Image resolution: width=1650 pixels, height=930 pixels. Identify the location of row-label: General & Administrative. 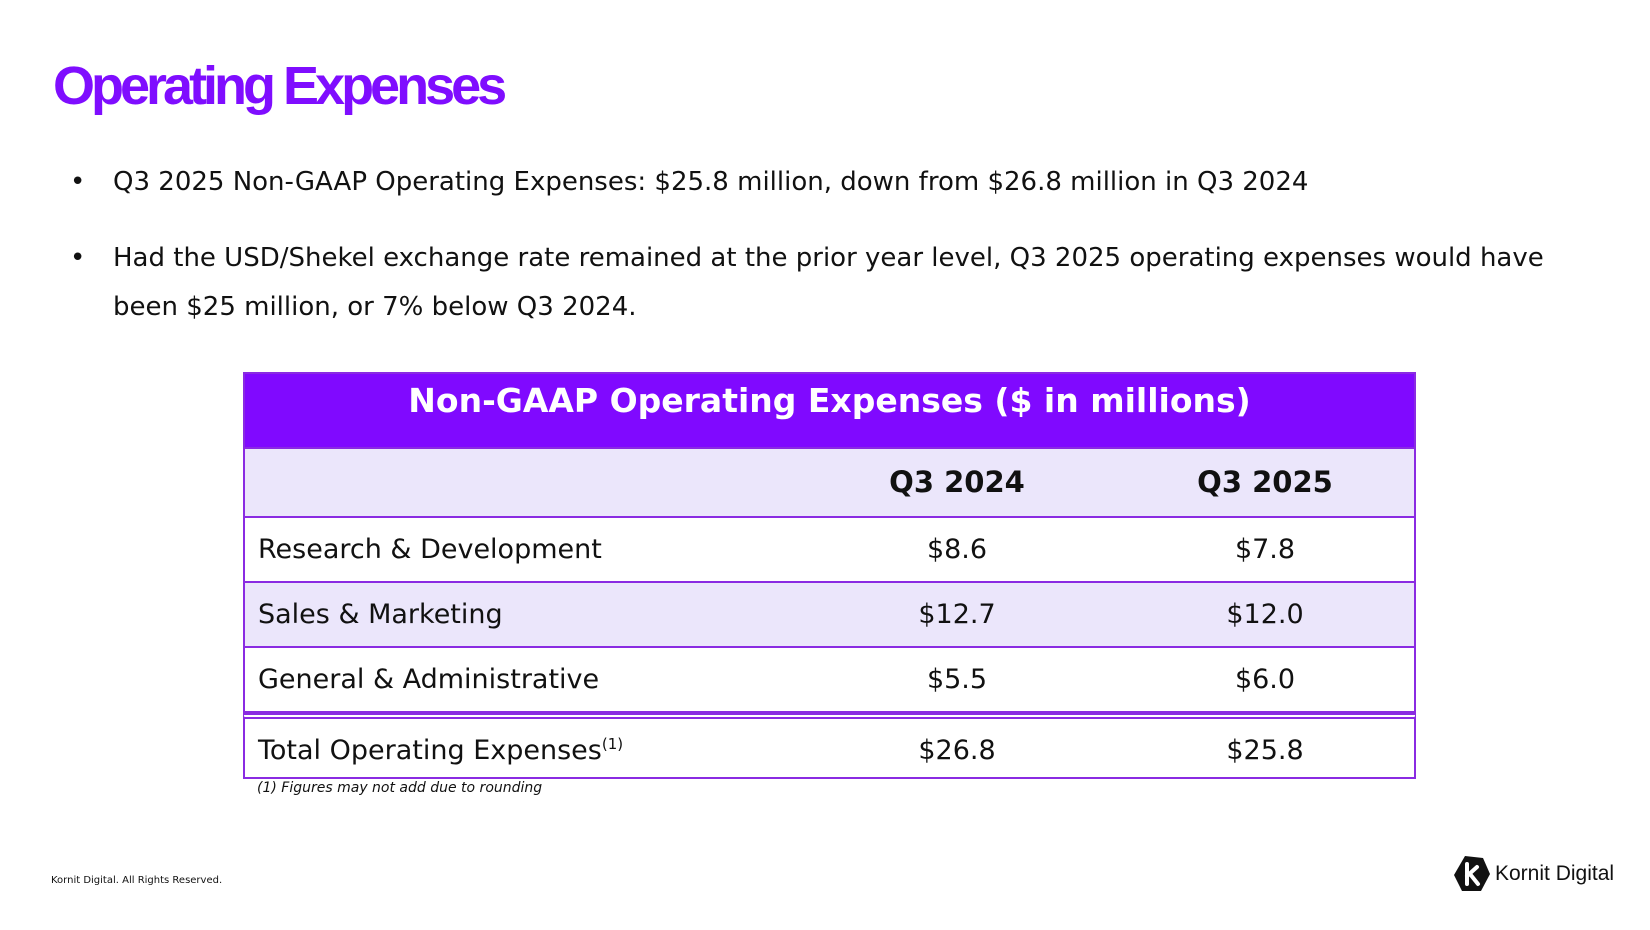
(429, 679).